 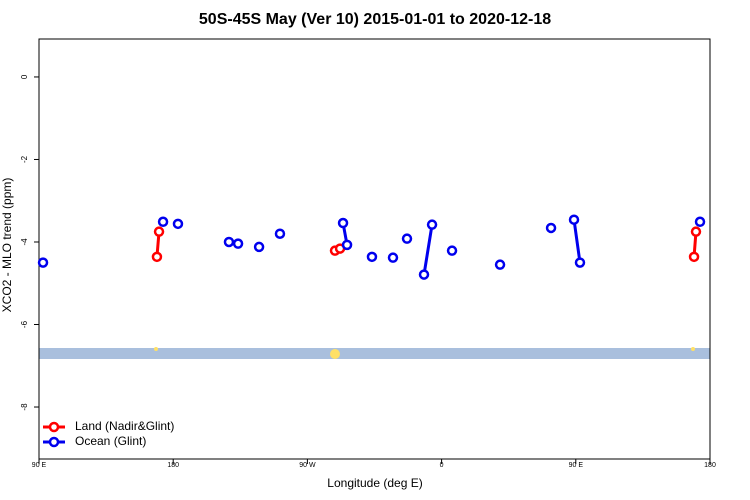 I want to click on y-tick-label: -2, so click(x=24, y=159).